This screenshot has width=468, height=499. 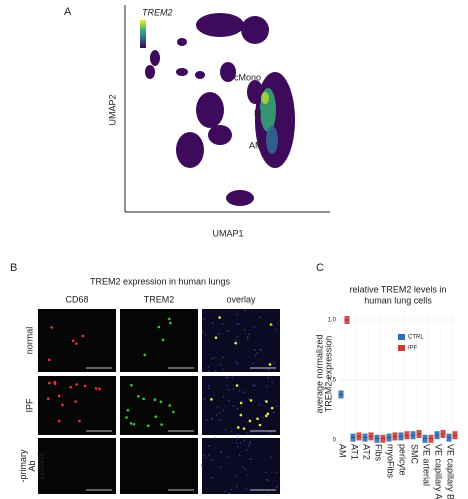 I want to click on x-tick-label: AT1, so click(x=355, y=452).